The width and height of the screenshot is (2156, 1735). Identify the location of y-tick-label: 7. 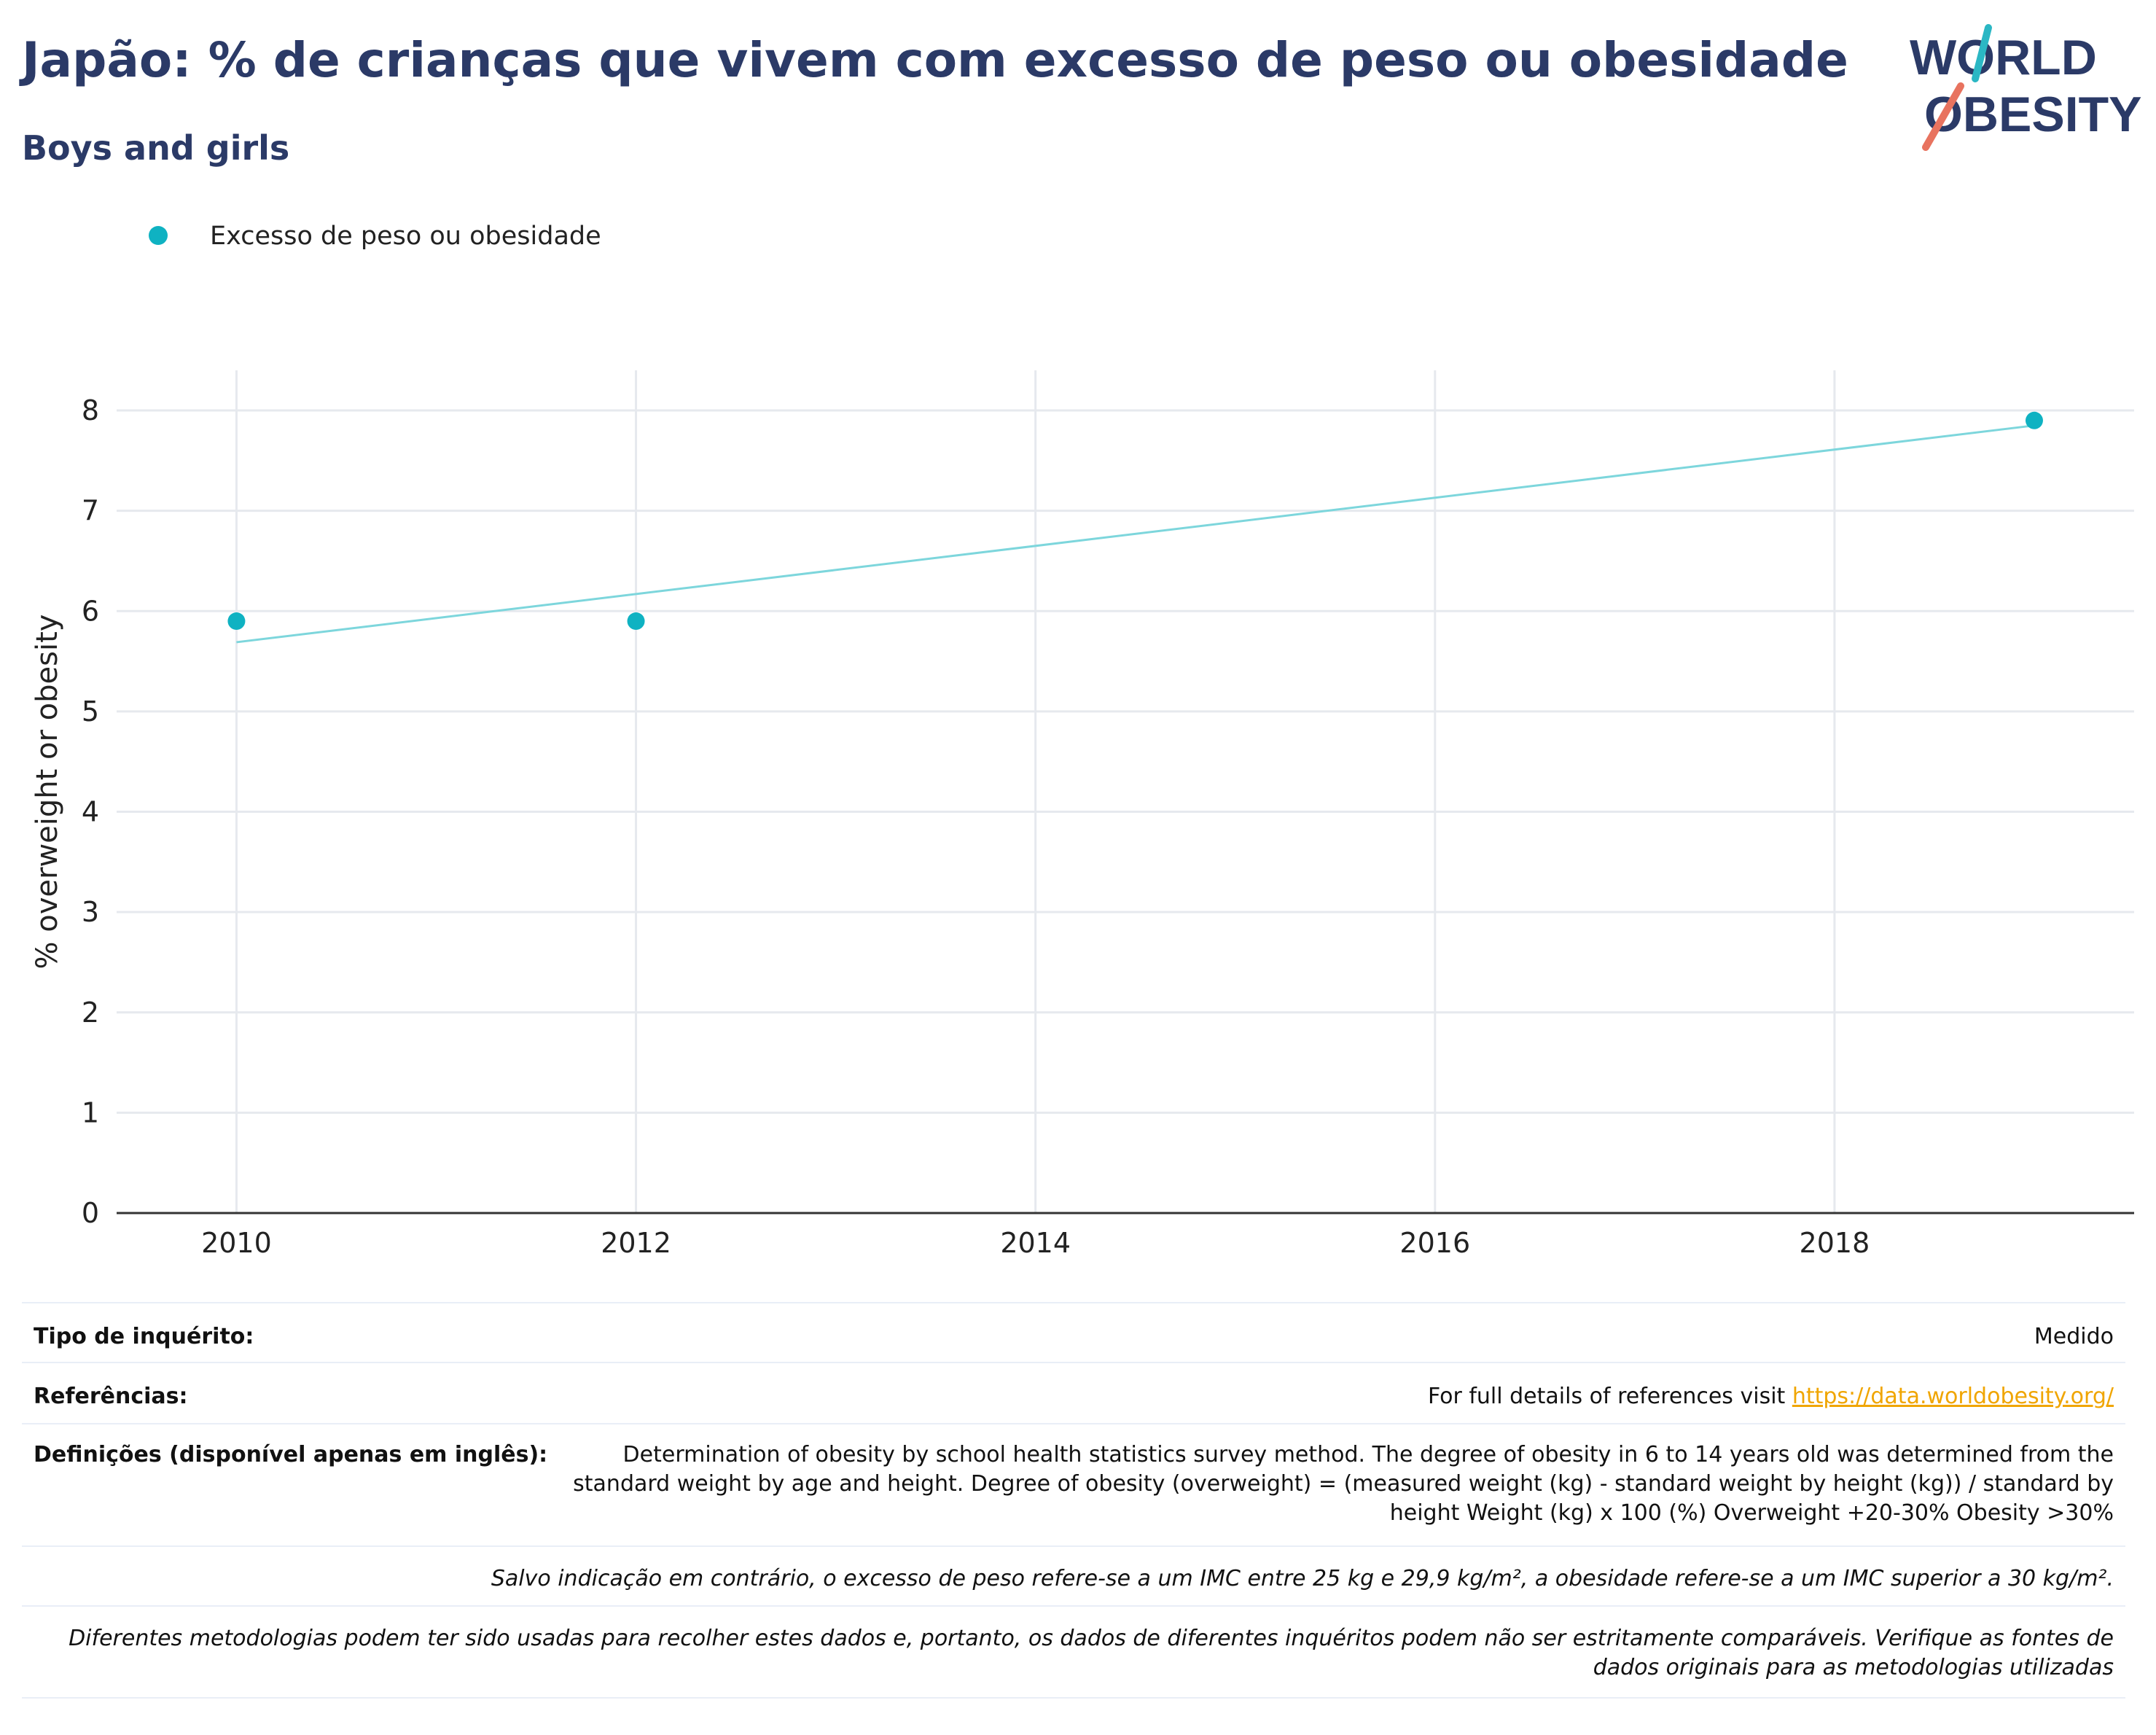
(91, 511).